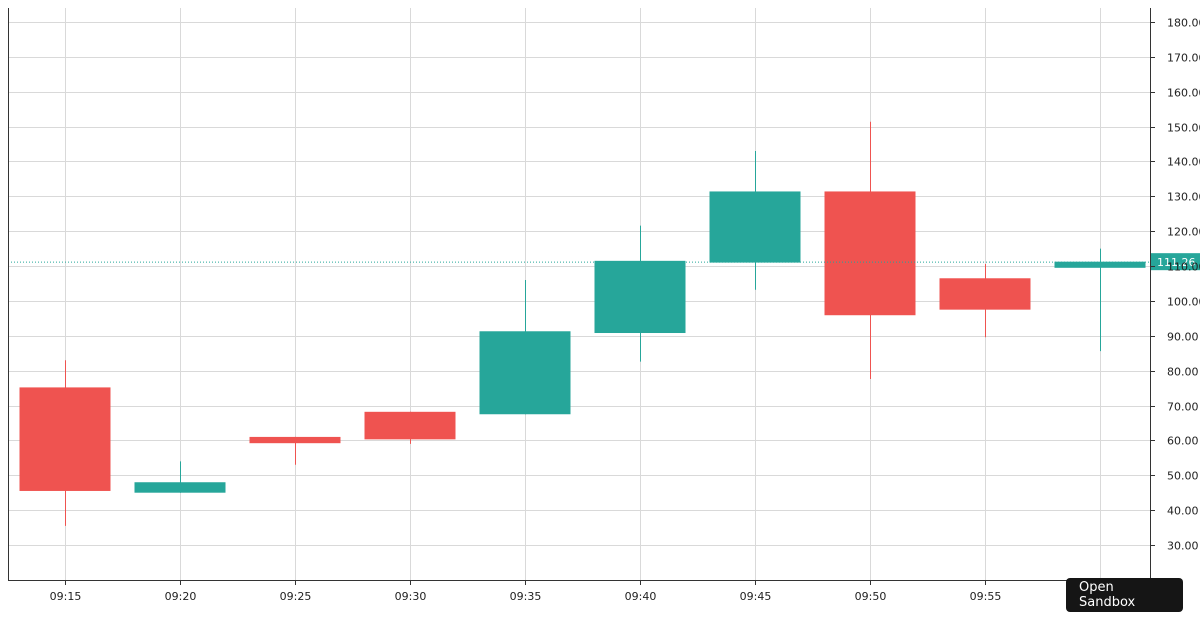  I want to click on y-tick-label: 170.00, so click(1183, 58).